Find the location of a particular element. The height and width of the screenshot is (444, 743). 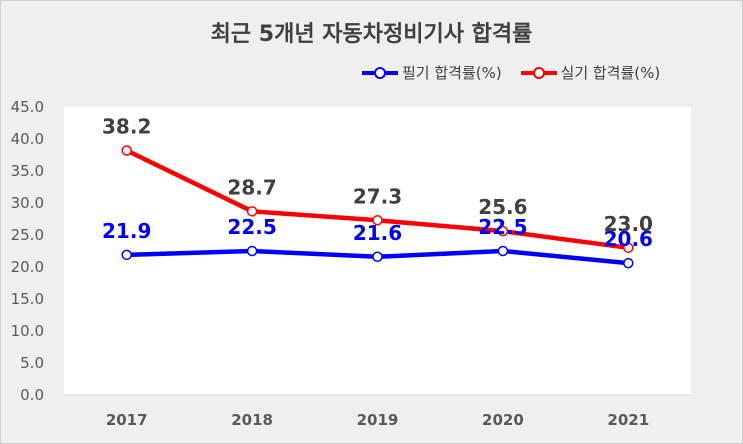

legend-swatch-written is located at coordinates (380, 73).